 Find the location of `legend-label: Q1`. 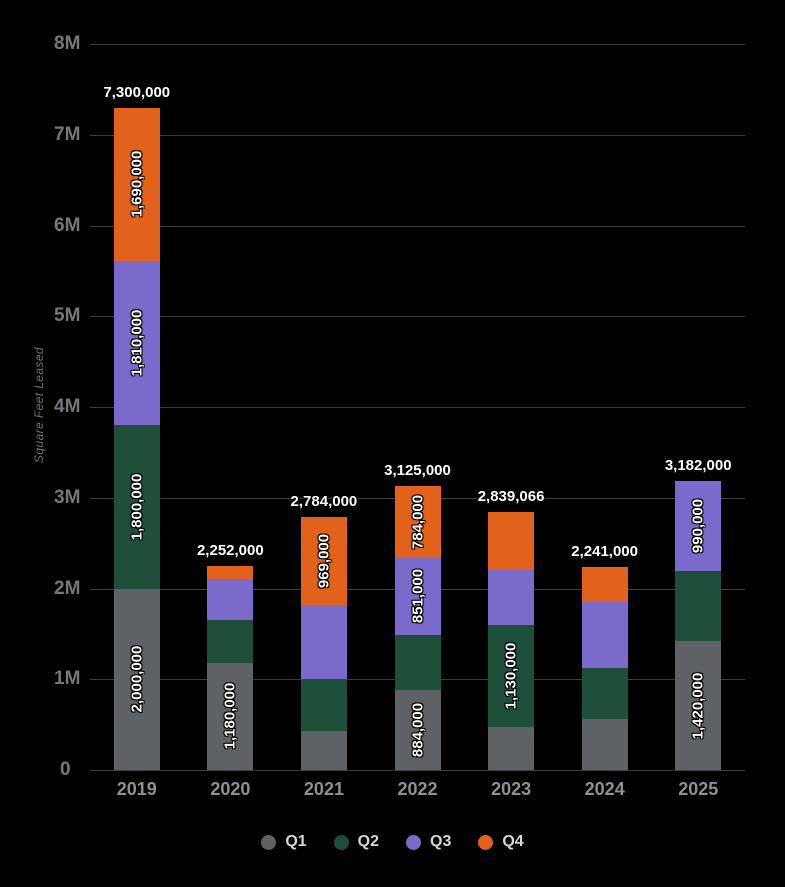

legend-label: Q1 is located at coordinates (296, 841).